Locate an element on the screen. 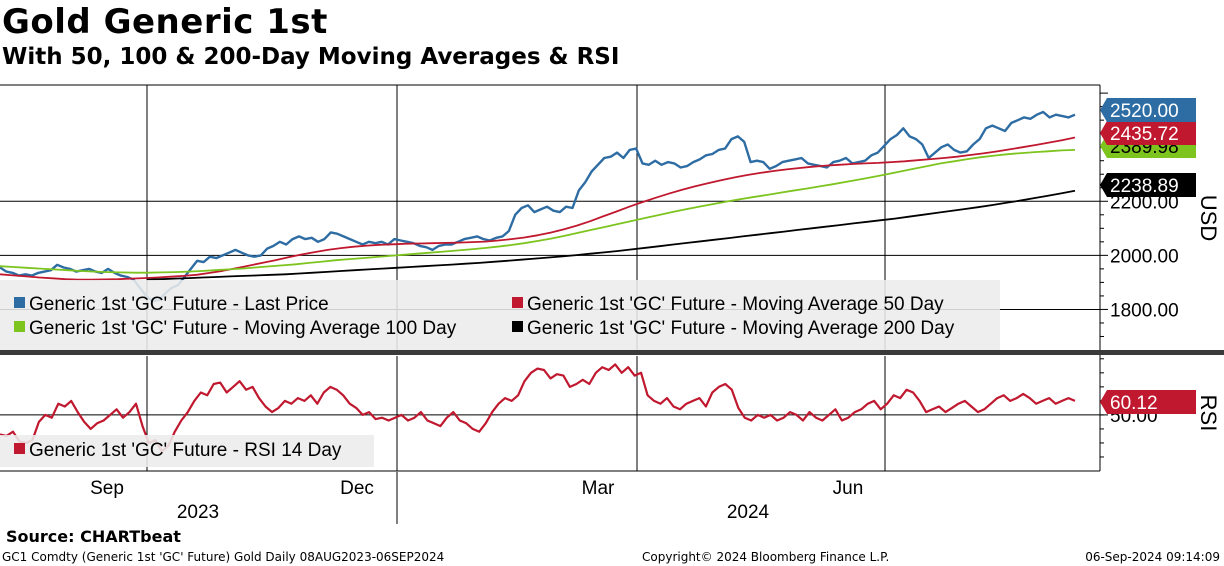 Image resolution: width=1224 pixels, height=566 pixels. price-legend-bg is located at coordinates (500, 315).